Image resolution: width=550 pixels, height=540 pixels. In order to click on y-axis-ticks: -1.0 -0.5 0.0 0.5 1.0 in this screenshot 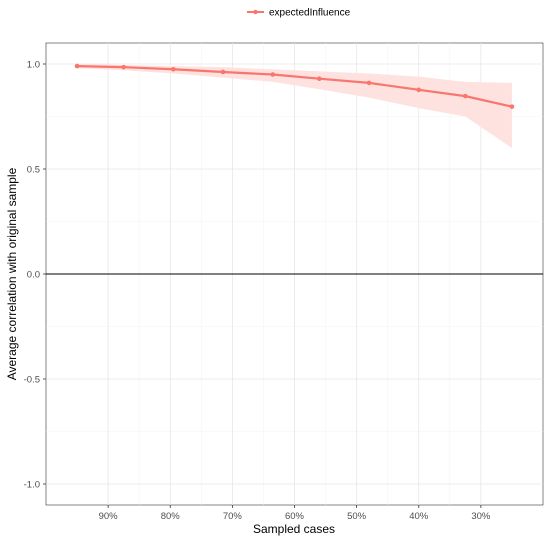, I will do `click(35, 275)`.